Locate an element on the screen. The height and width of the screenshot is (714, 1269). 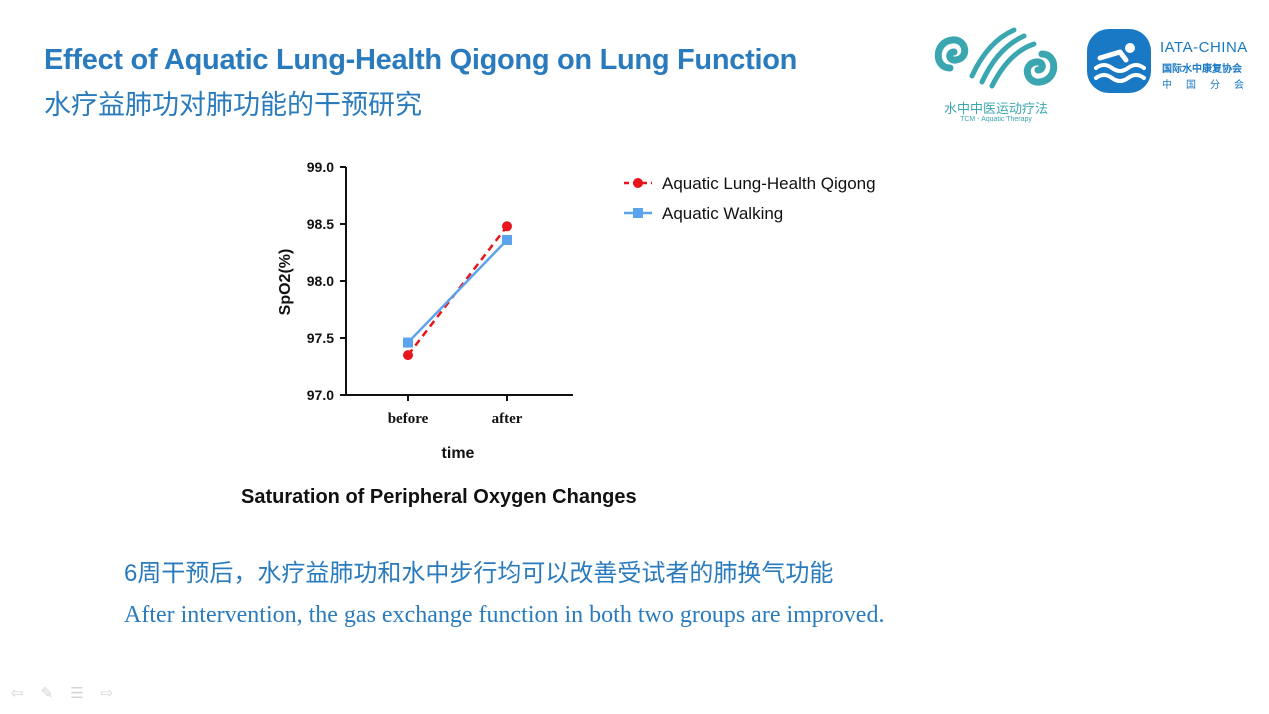
arrow-right-icon: ⇨ is located at coordinates (107, 693).